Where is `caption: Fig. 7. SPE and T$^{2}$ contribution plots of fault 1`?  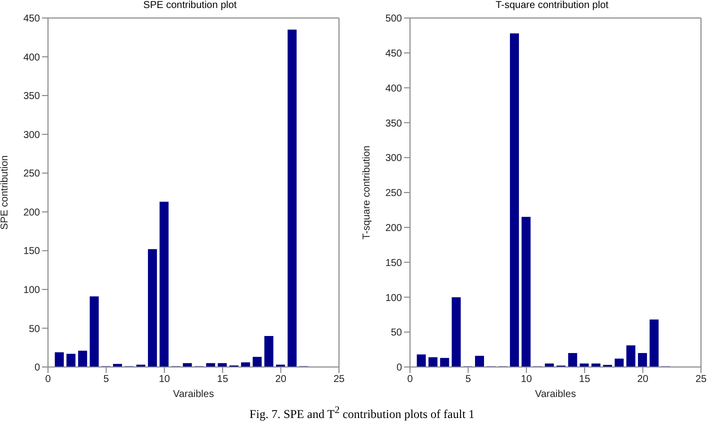 caption: Fig. 7. SPE and T$^{2}$ contribution plots of fault 1 is located at coordinates (362, 413).